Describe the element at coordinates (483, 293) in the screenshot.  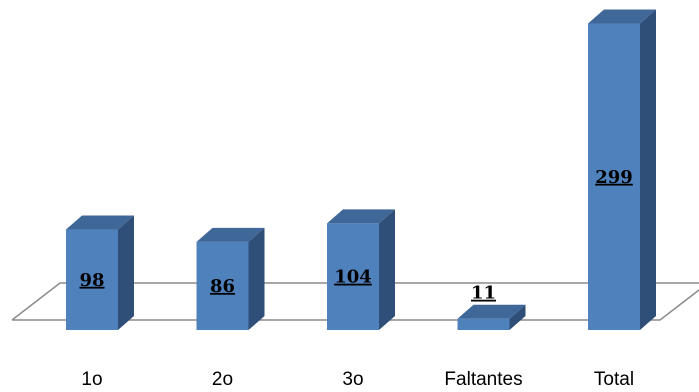
I see `data-label-faltantes: 11` at that location.